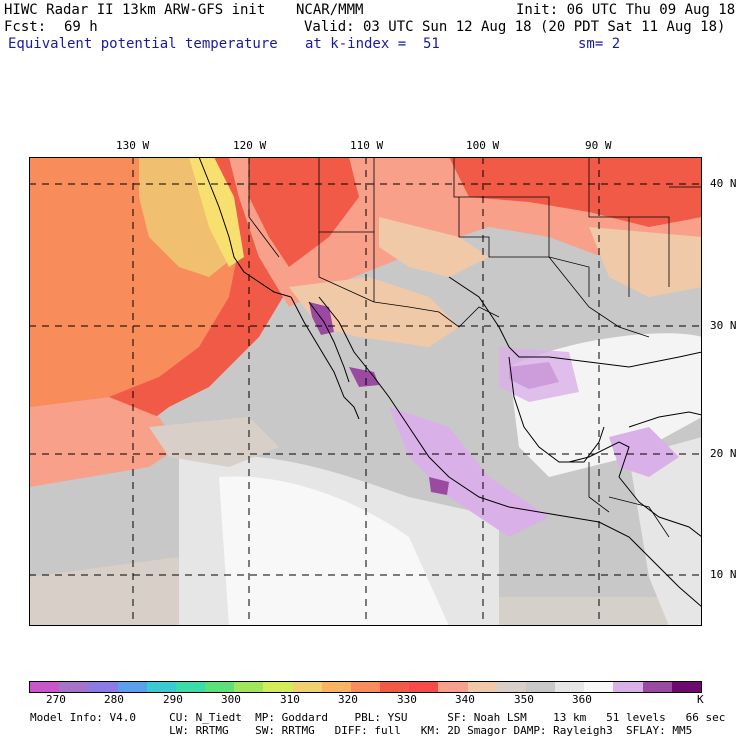 Image resolution: width=740 pixels, height=740 pixels. Describe the element at coordinates (723, 453) in the screenshot. I see `lat-label-20n: 20 N` at that location.